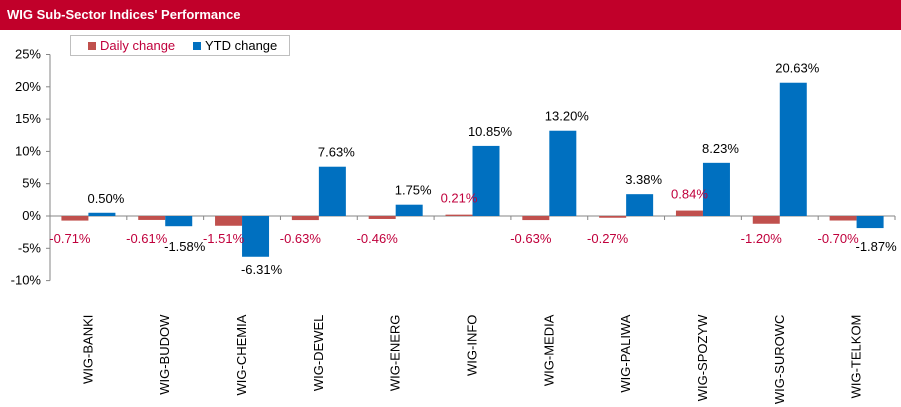 The width and height of the screenshot is (901, 407). Describe the element at coordinates (838, 238) in the screenshot. I see `data-label-daily: -0.70%` at that location.